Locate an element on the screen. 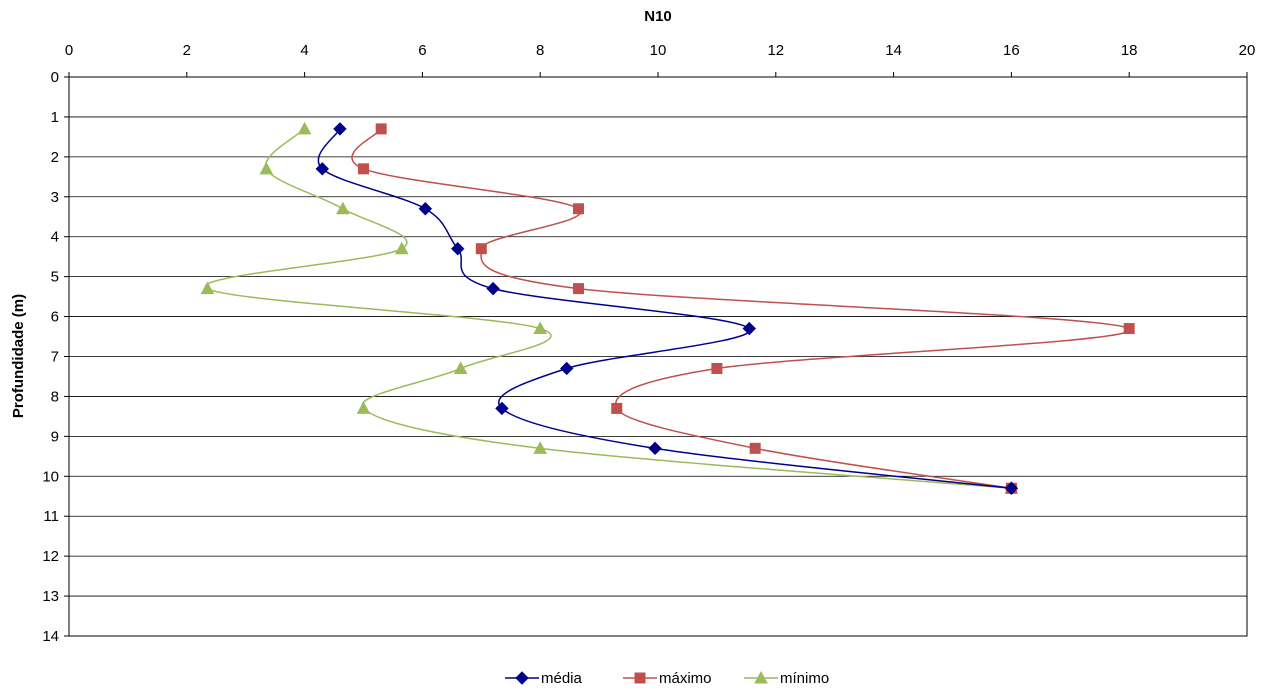  y-tick-label: 5 is located at coordinates (55, 277).